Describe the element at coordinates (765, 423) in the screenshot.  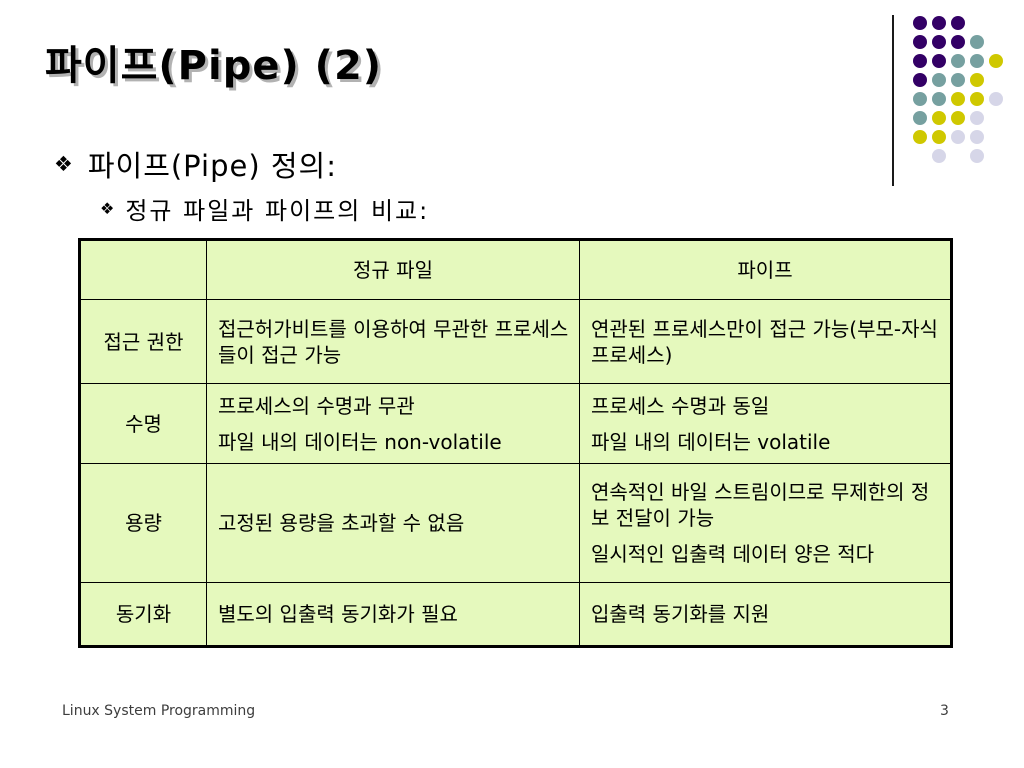
I see `pipe-cell: 프로세스 수명과 동일 파일 내의 데이터는 volatile` at that location.